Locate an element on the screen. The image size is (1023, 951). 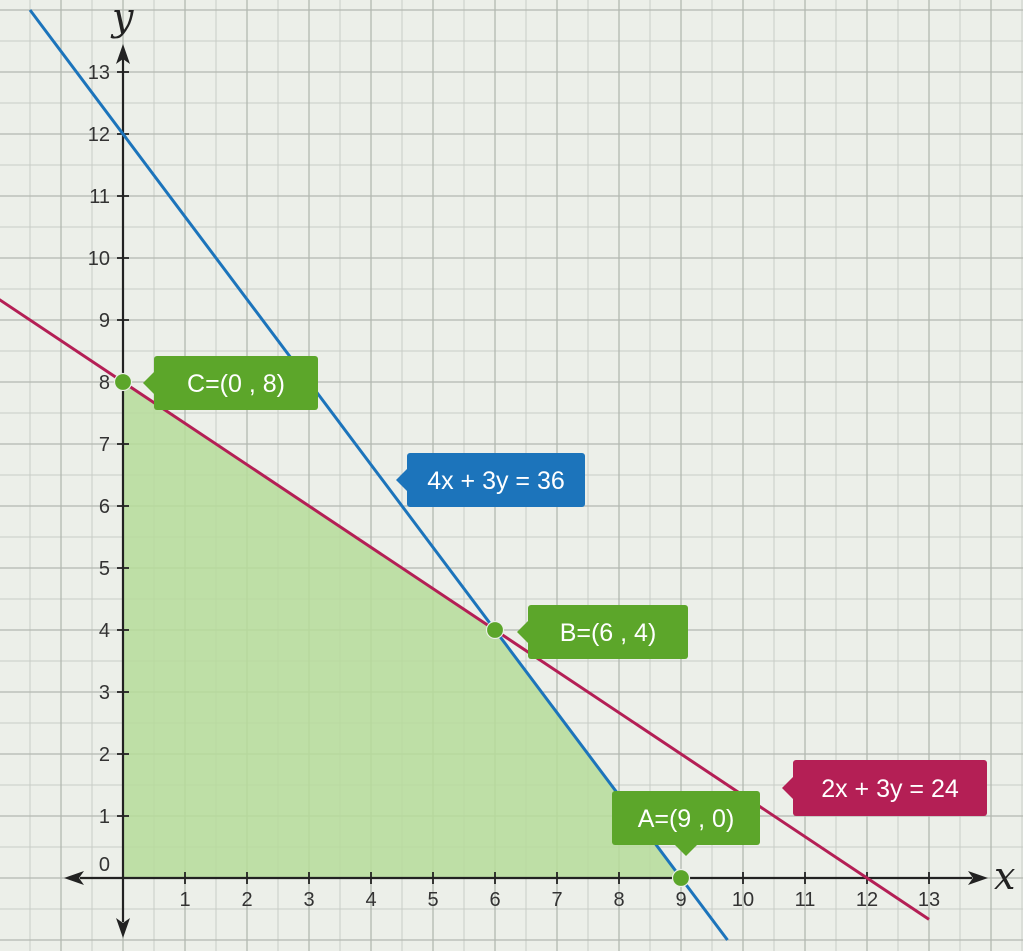
callout-point-a-text: A=(9 , 0) is located at coordinates (686, 819).